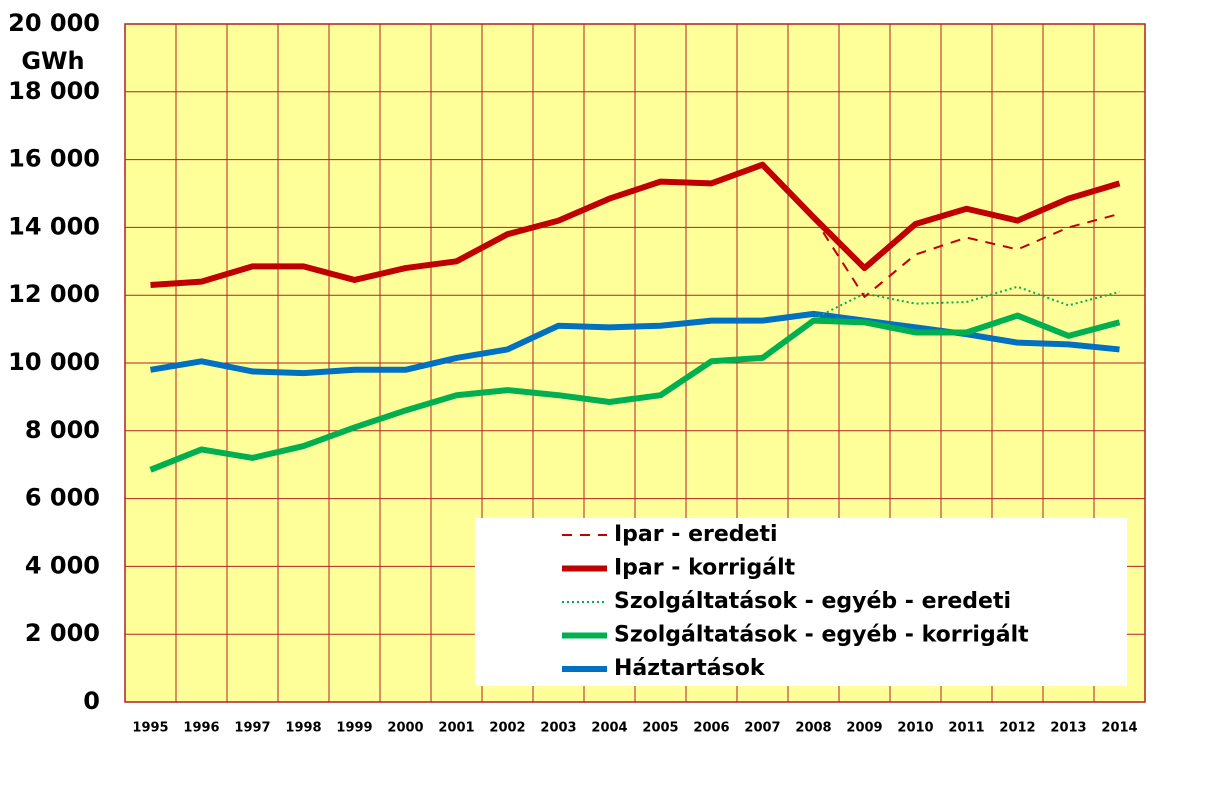  Describe the element at coordinates (660, 728) in the screenshot. I see `x-tick-label: 2005` at that location.